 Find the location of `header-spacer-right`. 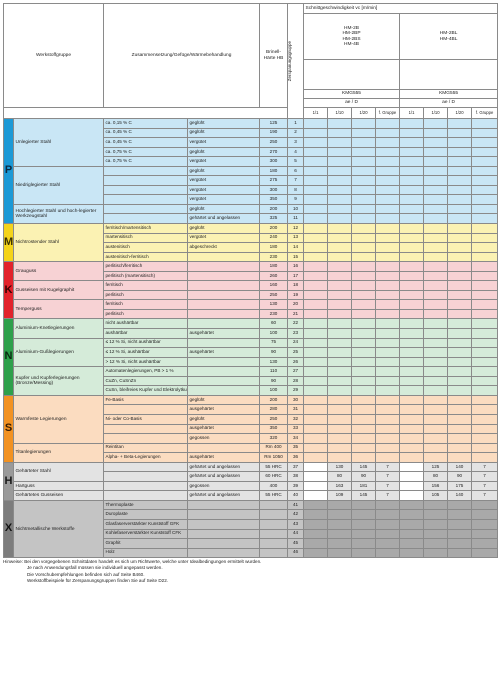

header-spacer-right is located at coordinates (449, 74).